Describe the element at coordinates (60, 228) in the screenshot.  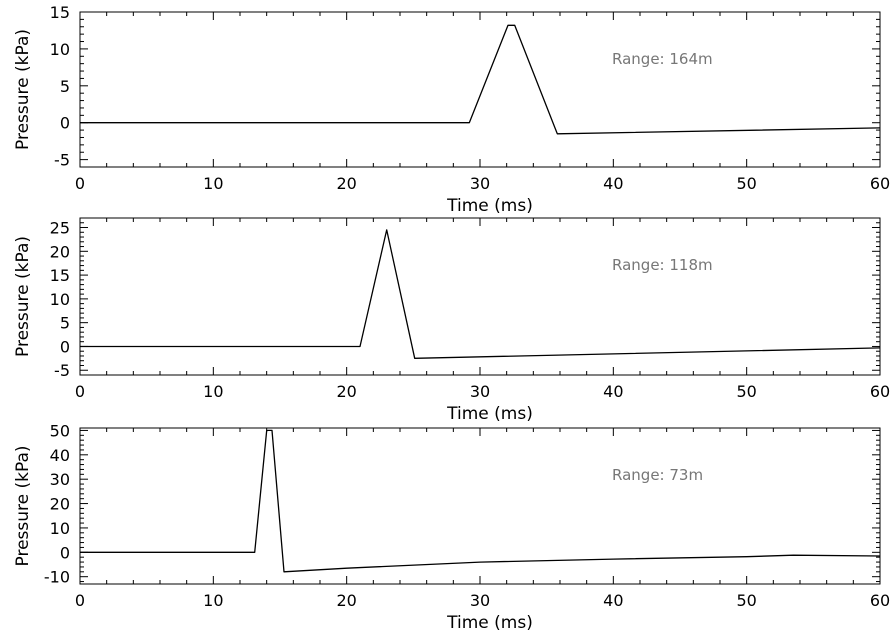
I see `y-tick-label: 25` at that location.